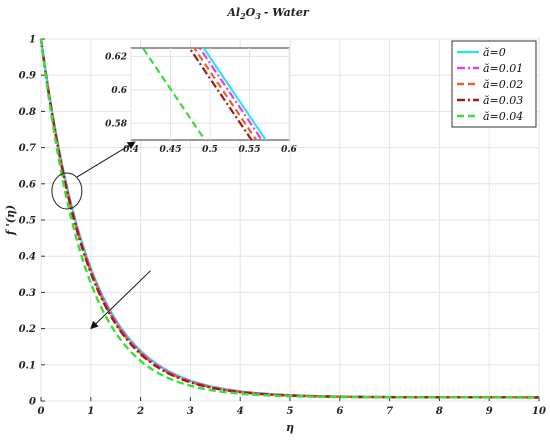  Describe the element at coordinates (27, 76) in the screenshot. I see `y-tick-label: 0.9` at that location.